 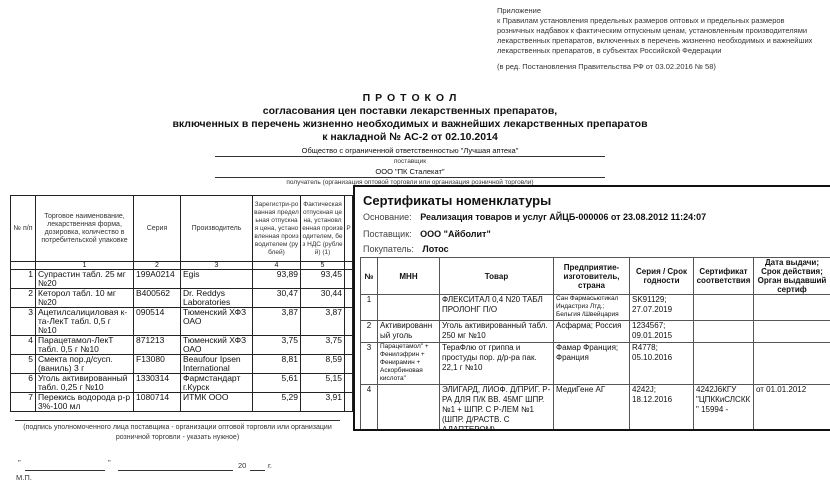 What do you see at coordinates (24, 477) in the screenshot?
I see `stamp-label: М.П.` at bounding box center [24, 477].